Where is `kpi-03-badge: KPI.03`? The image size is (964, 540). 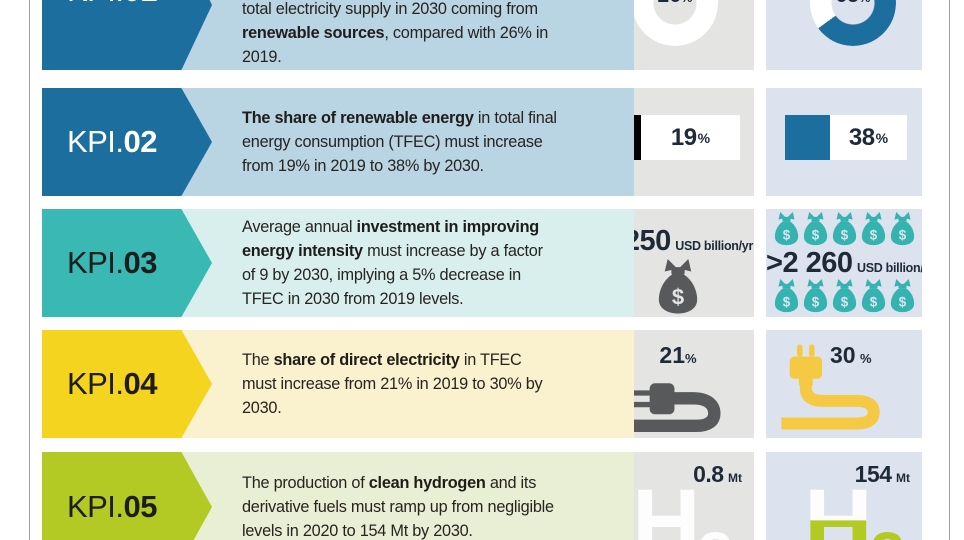
kpi-03-badge: KPI.03 is located at coordinates (127, 263).